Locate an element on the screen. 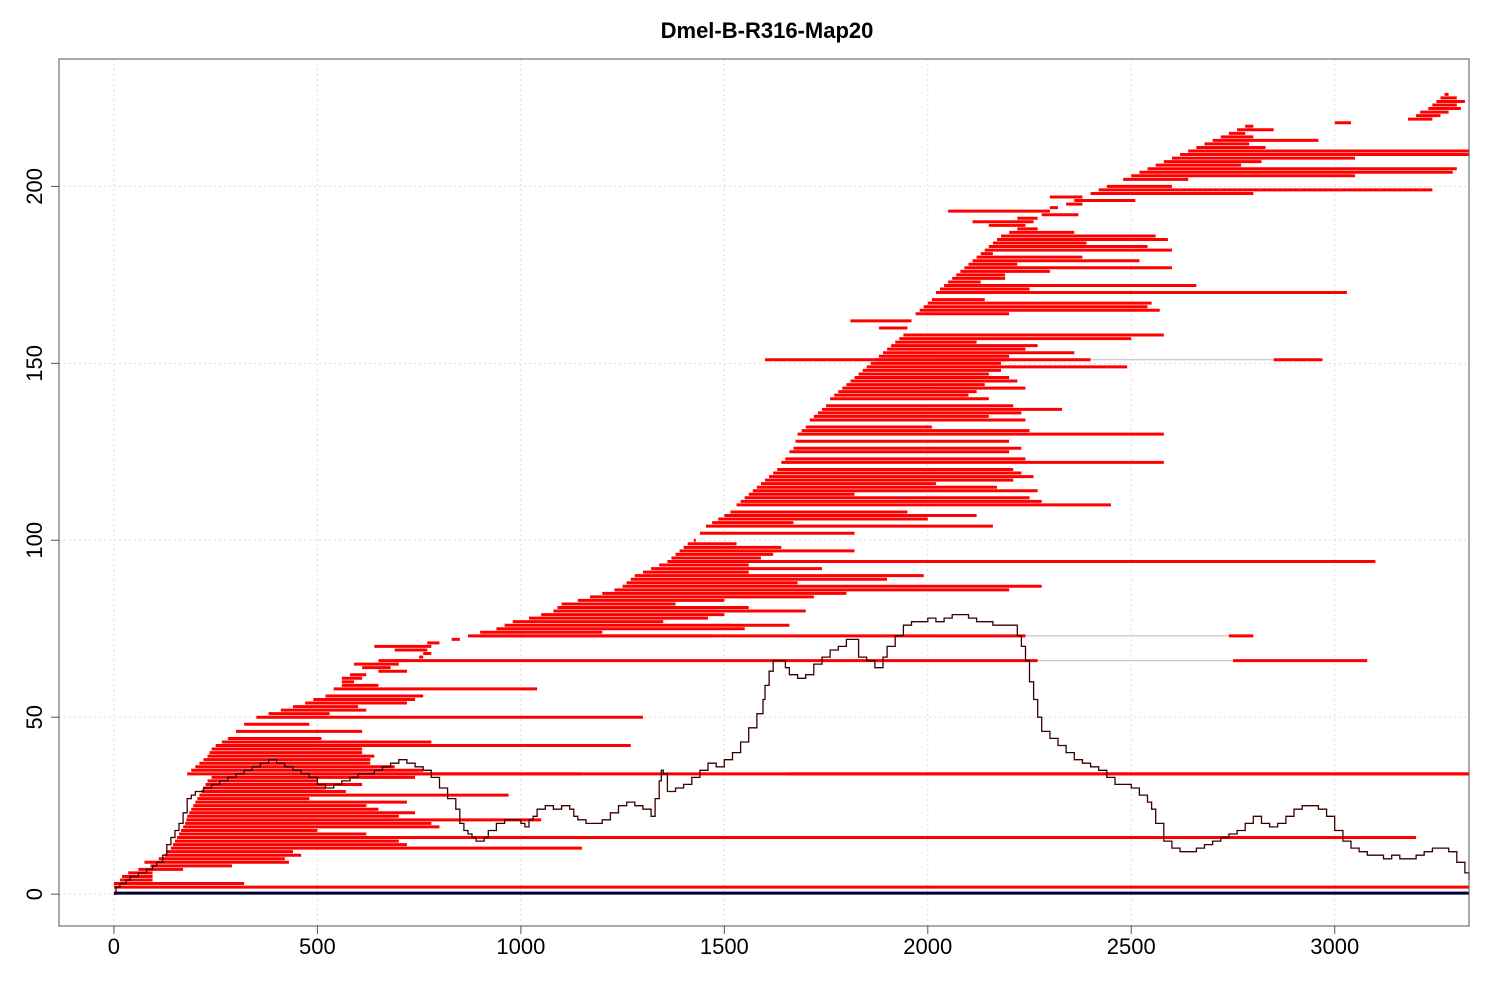 This screenshot has width=1500, height=1000. x-tick-label: 3000 is located at coordinates (1334, 946).